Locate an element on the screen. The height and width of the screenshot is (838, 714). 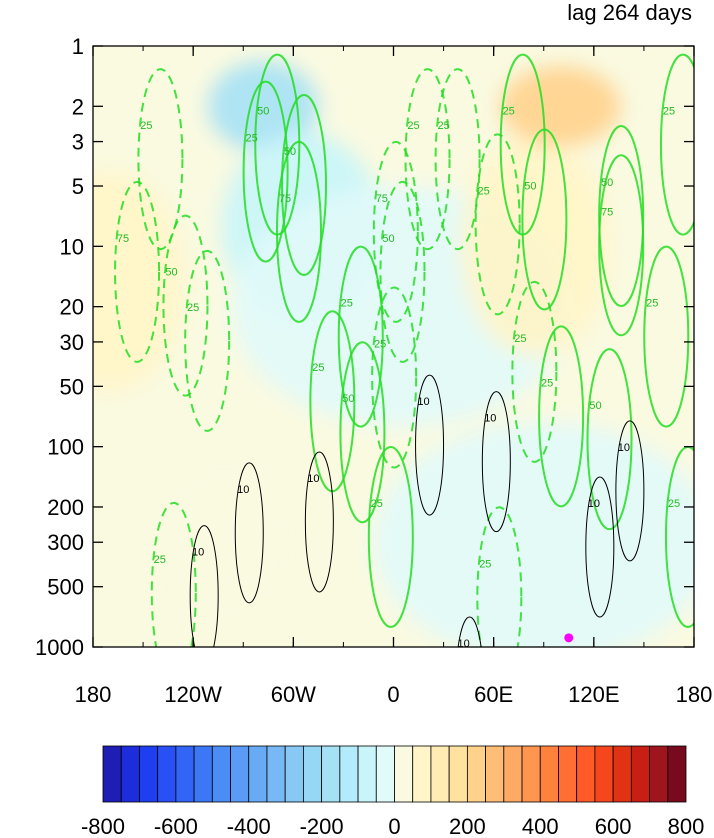
location-marker is located at coordinates (569, 638).